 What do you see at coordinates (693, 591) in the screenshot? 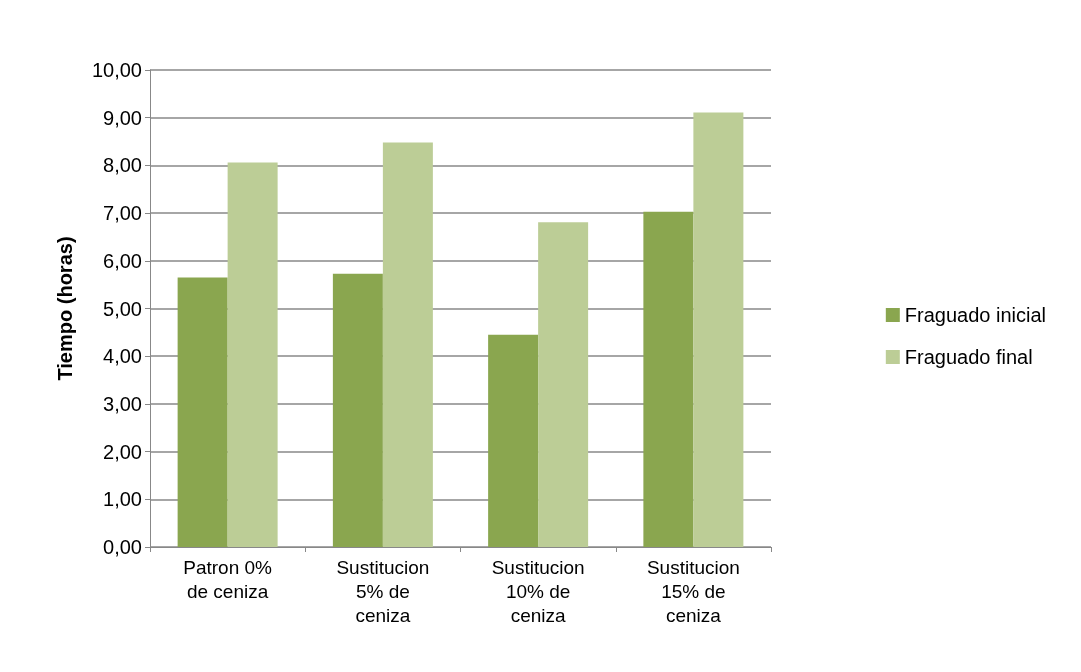
I see `x-tick-label: Sustitucion 15% de ceniza` at bounding box center [693, 591].